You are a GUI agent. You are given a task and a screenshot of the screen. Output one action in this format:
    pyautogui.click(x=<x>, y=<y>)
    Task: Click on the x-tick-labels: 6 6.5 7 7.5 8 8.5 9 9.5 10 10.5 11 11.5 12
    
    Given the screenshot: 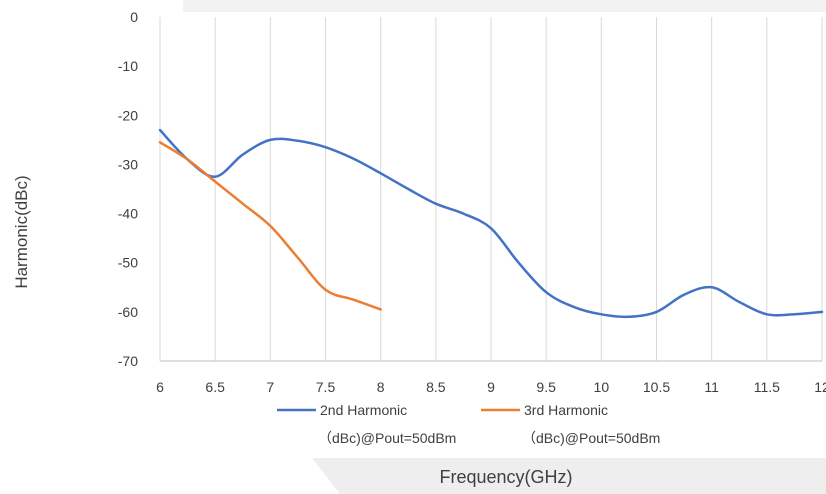 What is the action you would take?
    pyautogui.click(x=491, y=387)
    